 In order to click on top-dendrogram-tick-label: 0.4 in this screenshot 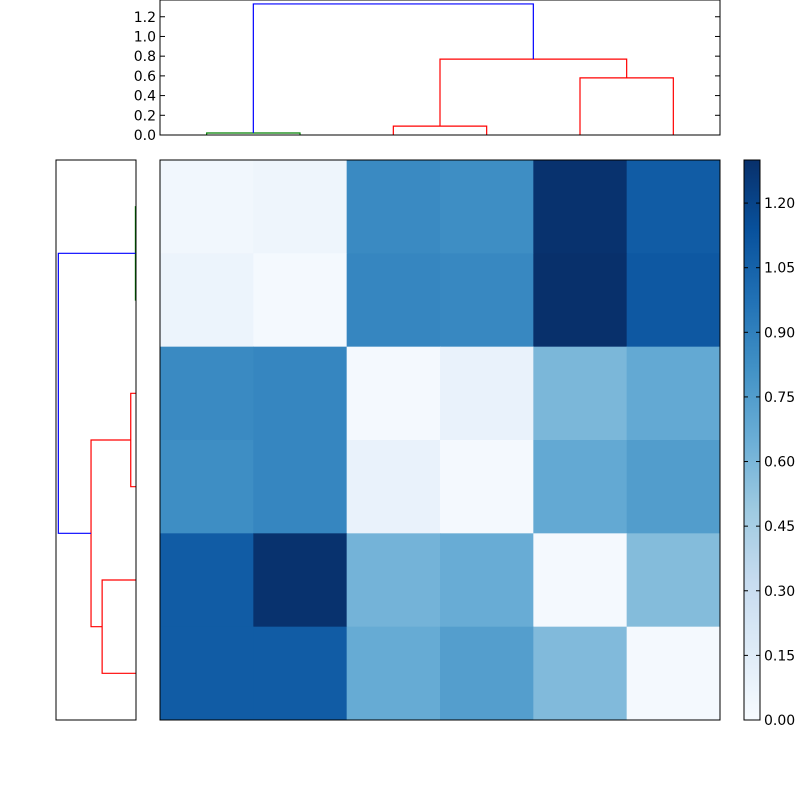, I will do `click(145, 97)`.